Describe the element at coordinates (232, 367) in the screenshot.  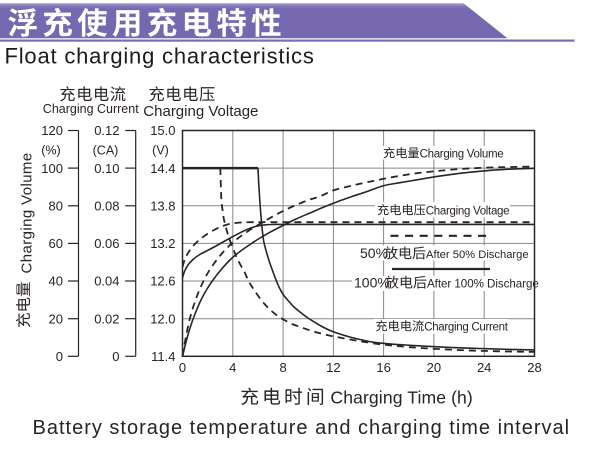
I see `svg-text: 4` at that location.